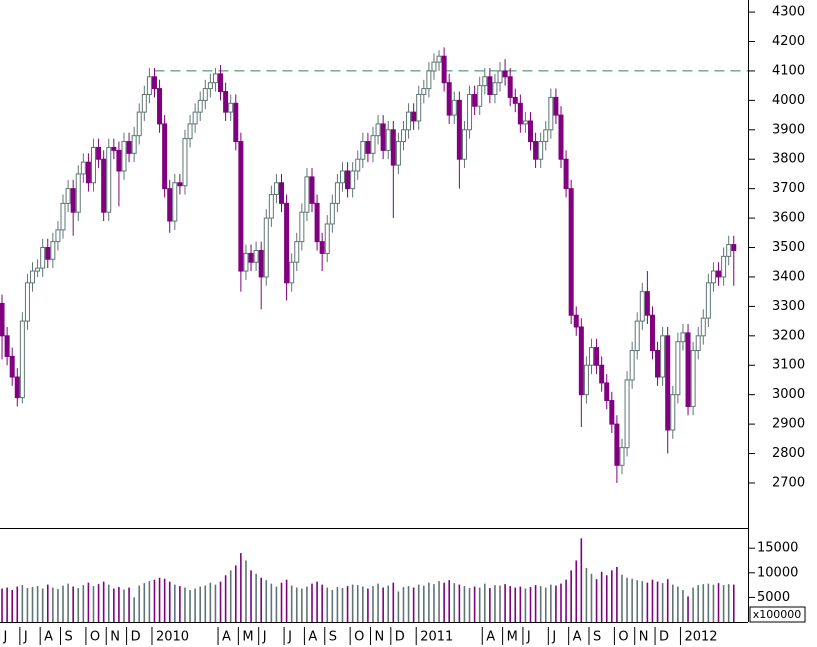  Describe the element at coordinates (777, 548) in the screenshot. I see `y-tick-label: 15000` at that location.